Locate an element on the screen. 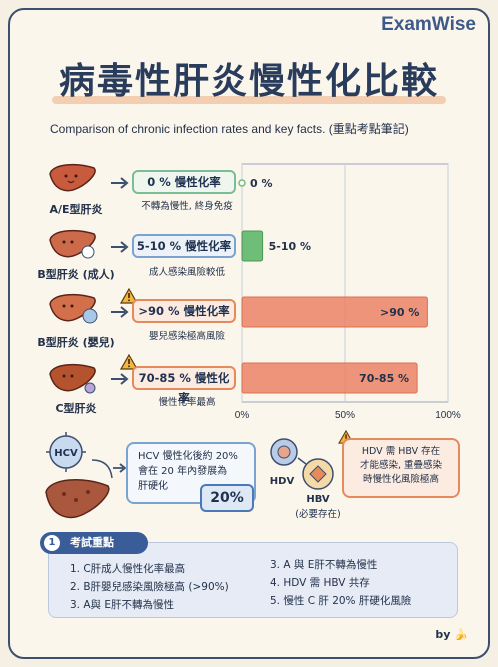 The width and height of the screenshot is (498, 667). hdv-line-3: 時慢性化風險極高 is located at coordinates (400, 479).